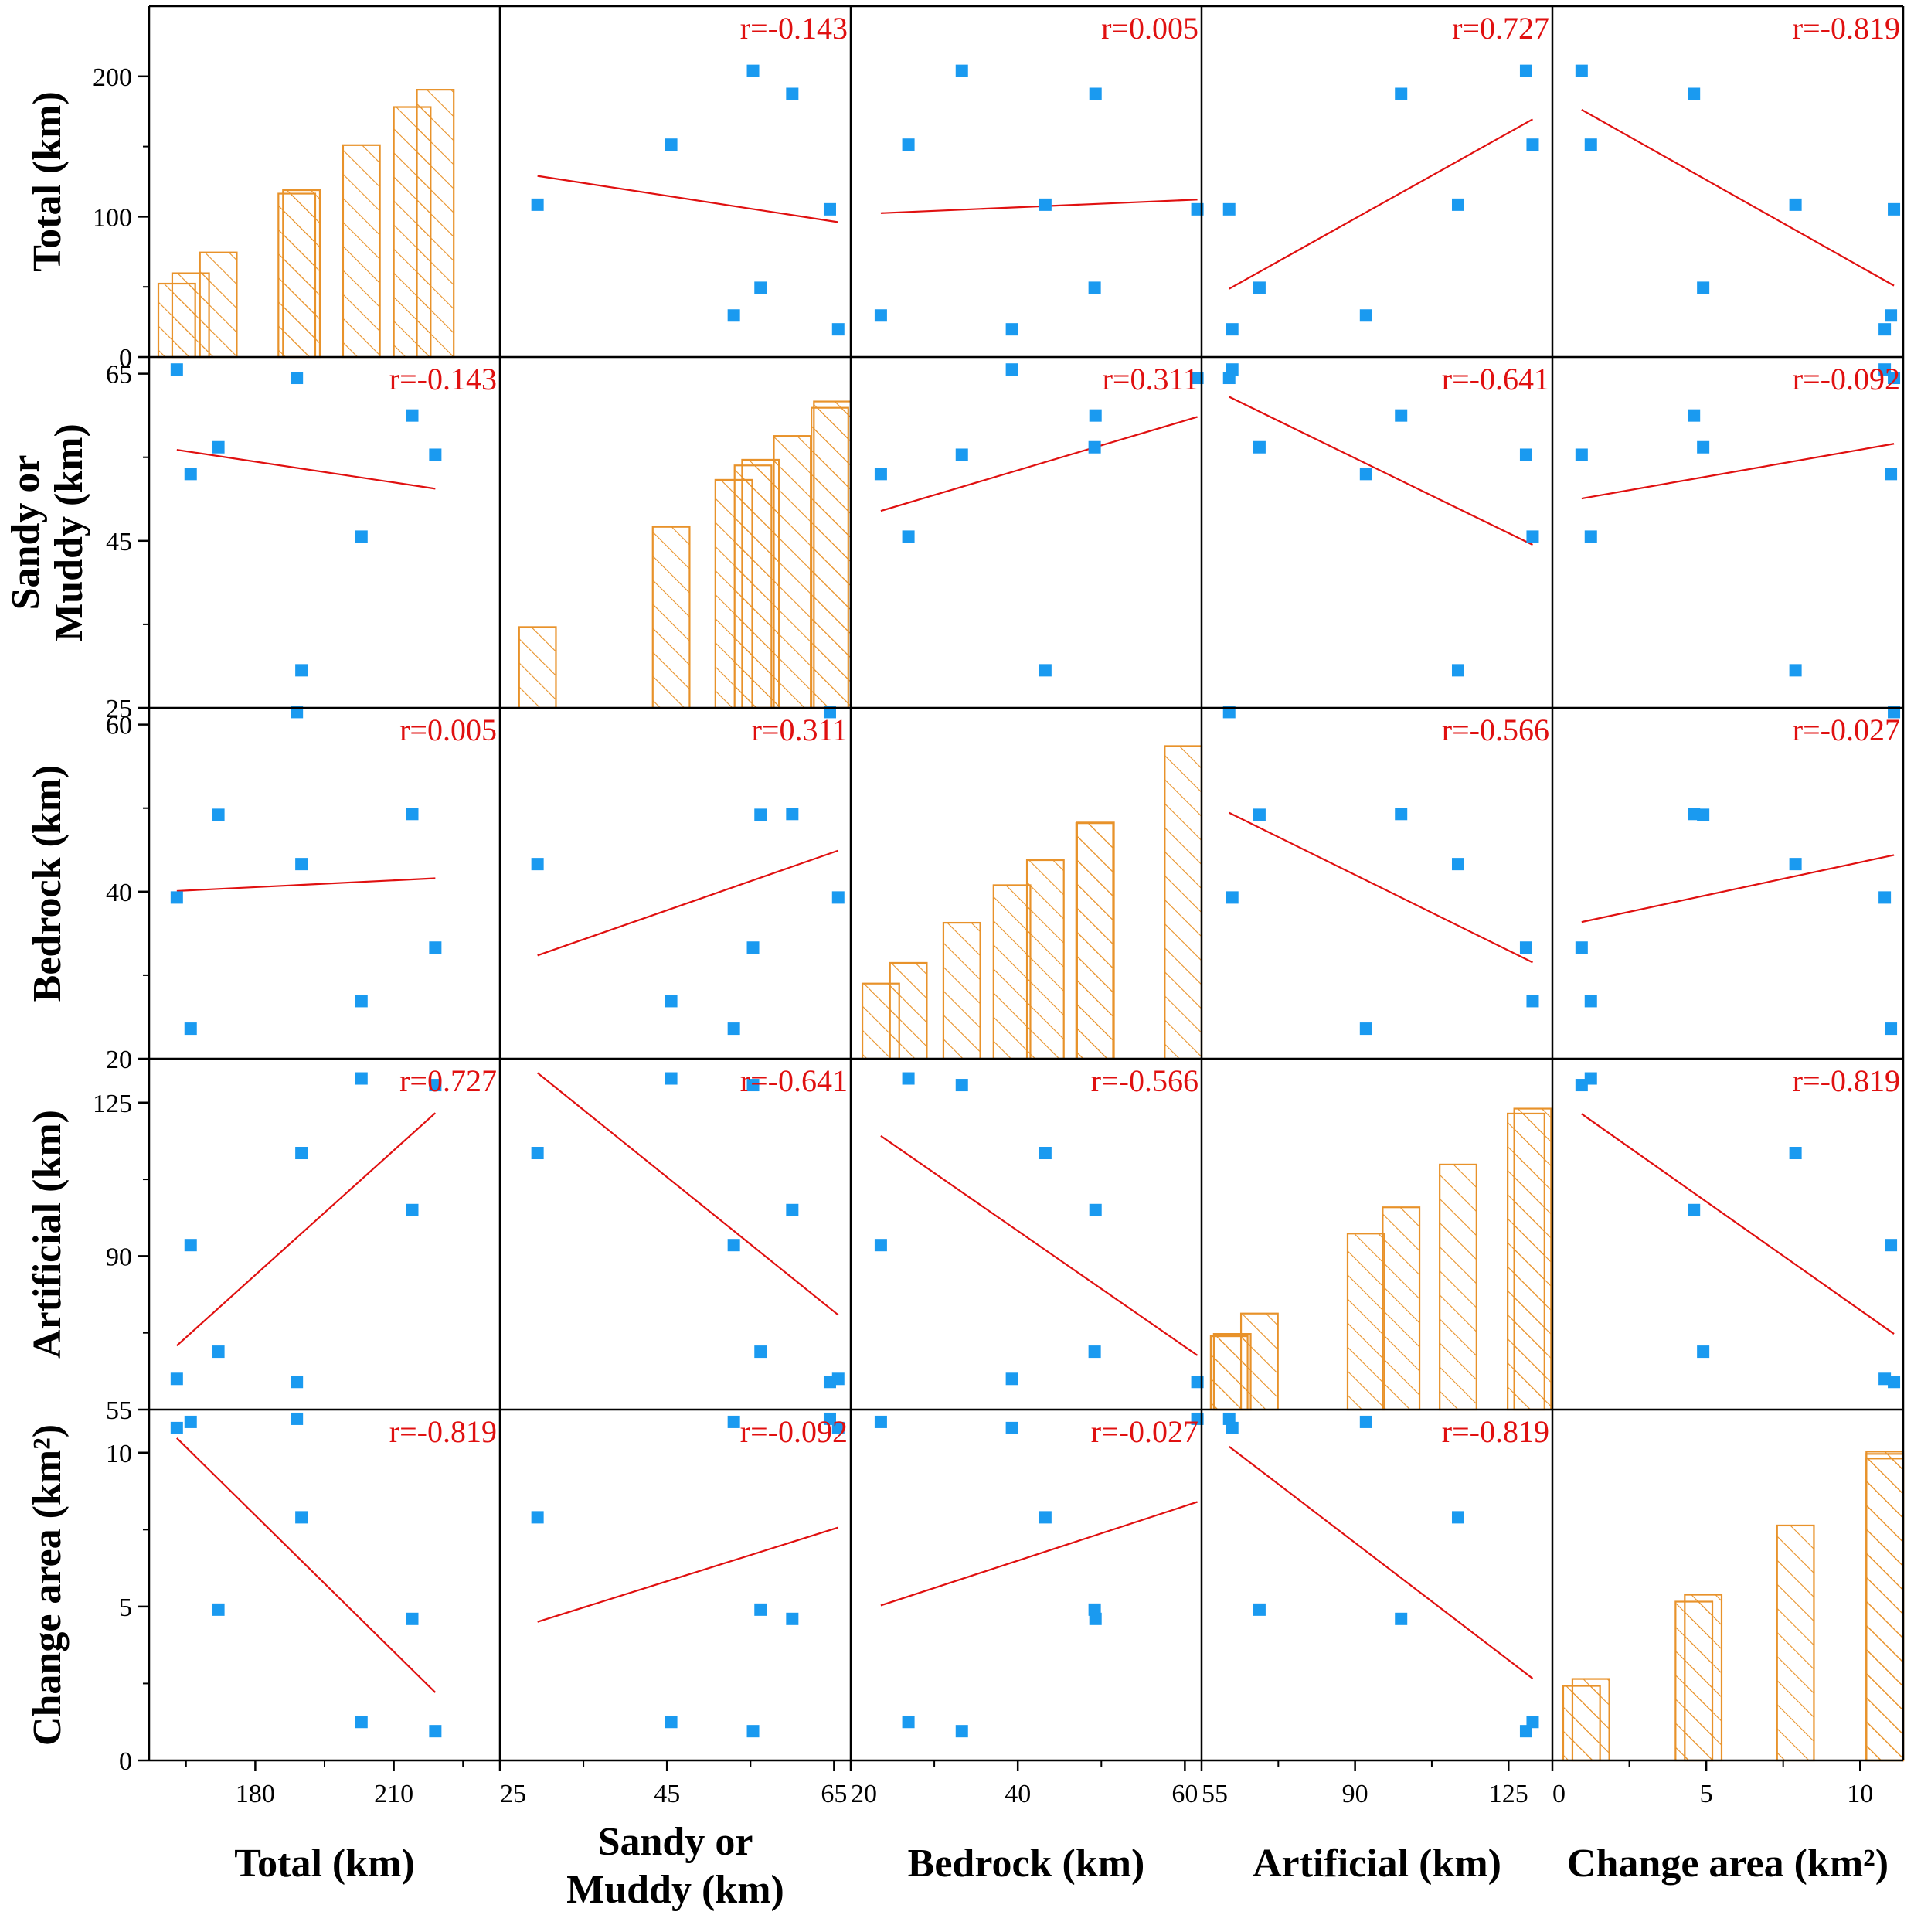 Image resolution: width=1914 pixels, height=1932 pixels. What do you see at coordinates (119, 375) in the screenshot?
I see `y-tick-label: 65` at bounding box center [119, 375].